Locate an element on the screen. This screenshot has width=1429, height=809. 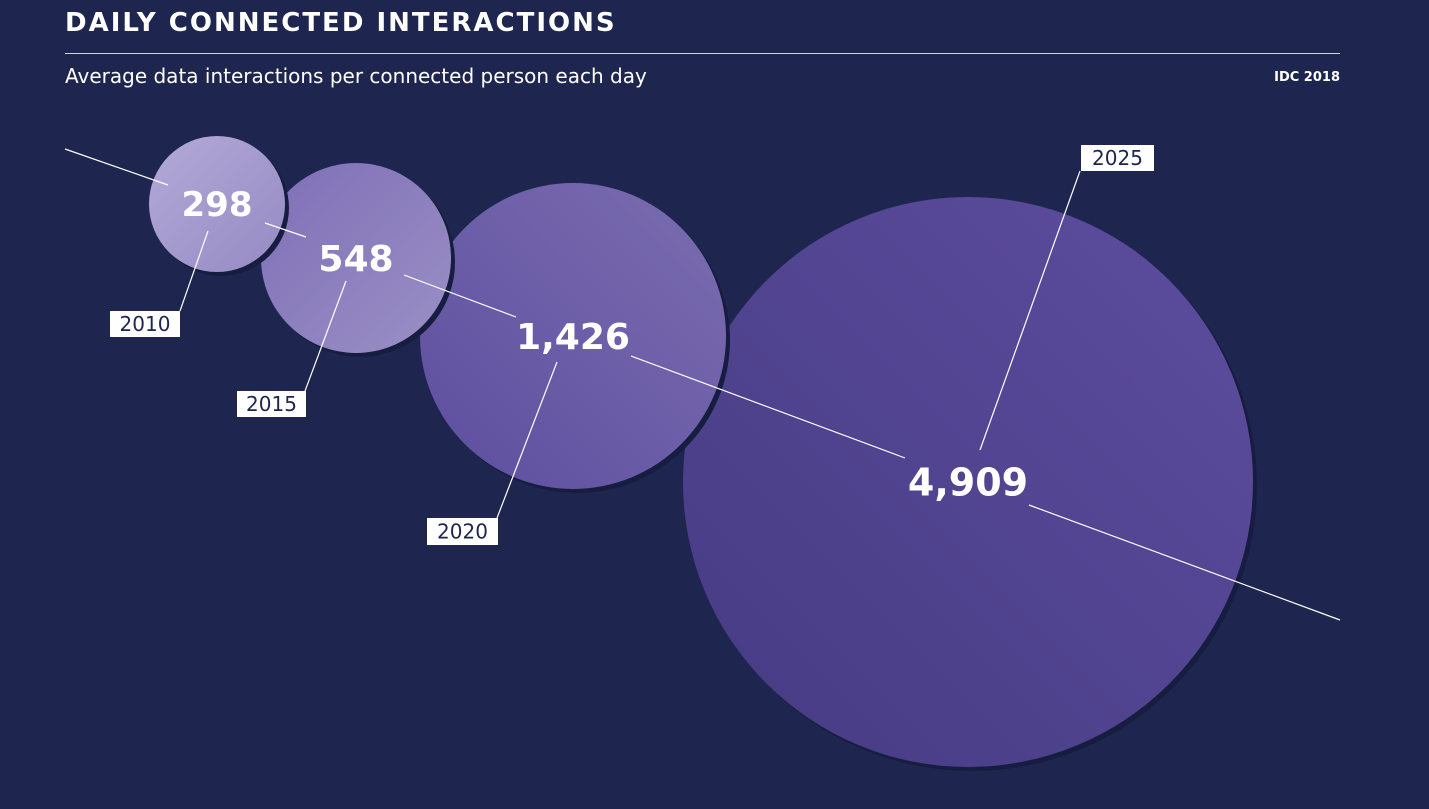
value-label-2025: 4,909 is located at coordinates (968, 483).